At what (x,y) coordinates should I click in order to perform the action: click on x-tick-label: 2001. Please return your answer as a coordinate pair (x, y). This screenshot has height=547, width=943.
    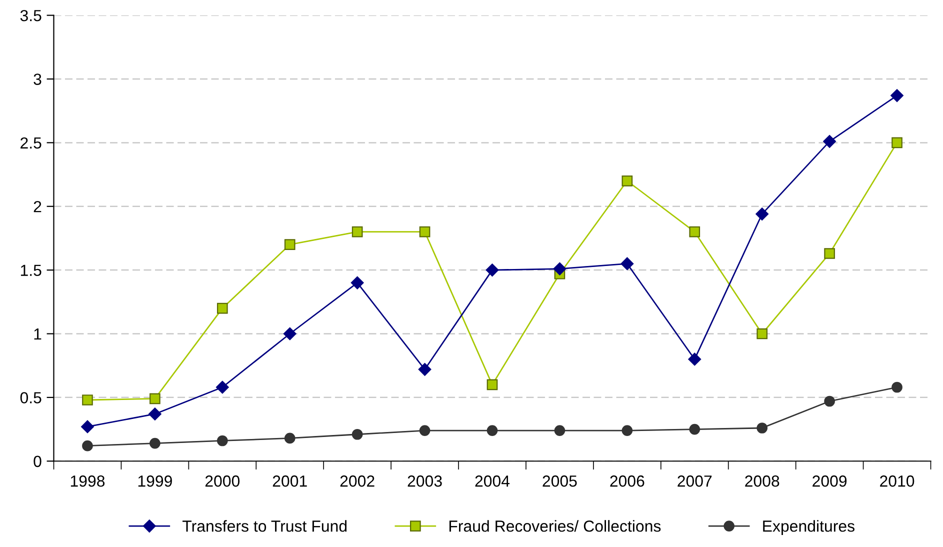
    Looking at the image, I should click on (289, 481).